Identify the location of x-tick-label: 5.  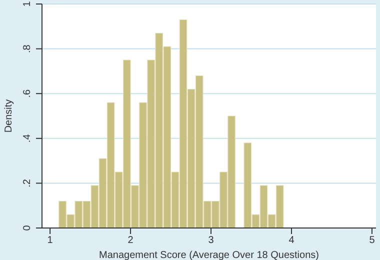
(372, 240).